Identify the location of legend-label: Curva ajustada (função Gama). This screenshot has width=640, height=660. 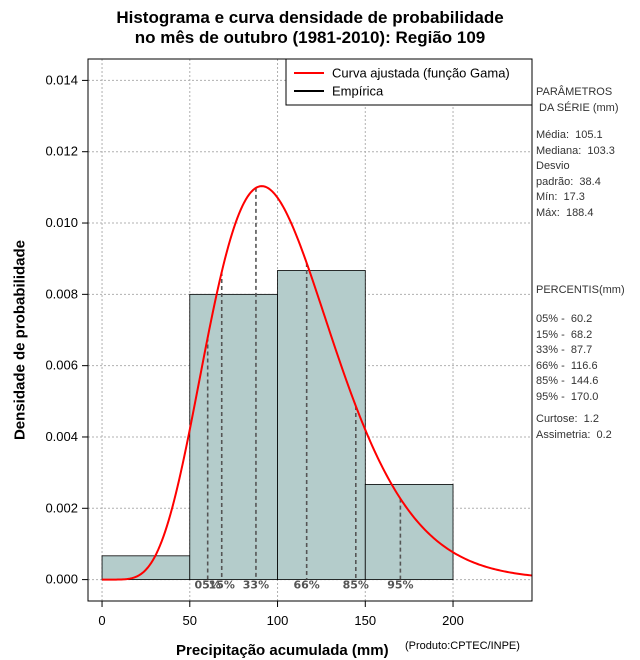
(421, 73).